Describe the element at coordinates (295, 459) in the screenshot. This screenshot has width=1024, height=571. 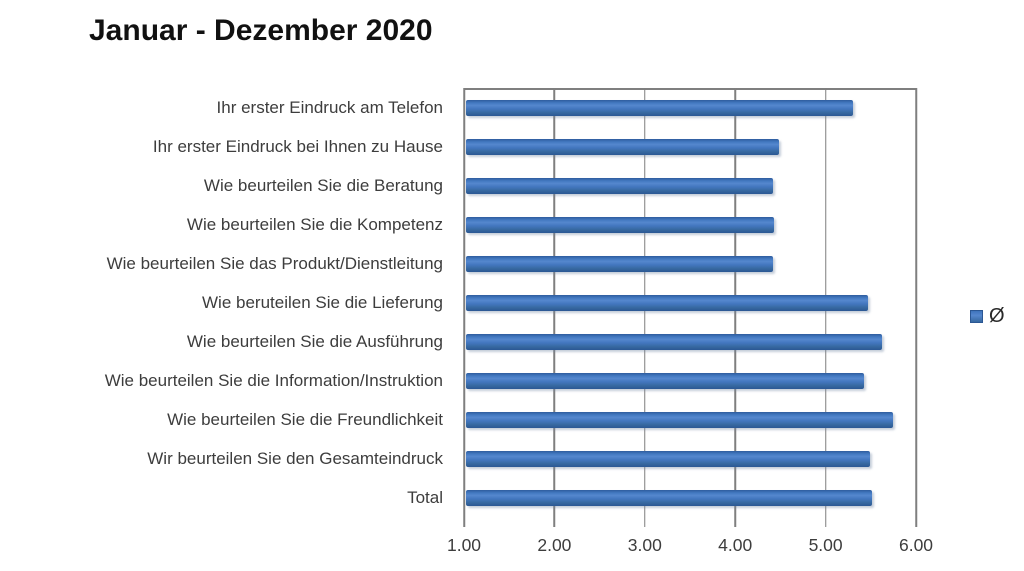
I see `category-label-9: Wir beurteilen Sie den Gesamteindruck` at that location.